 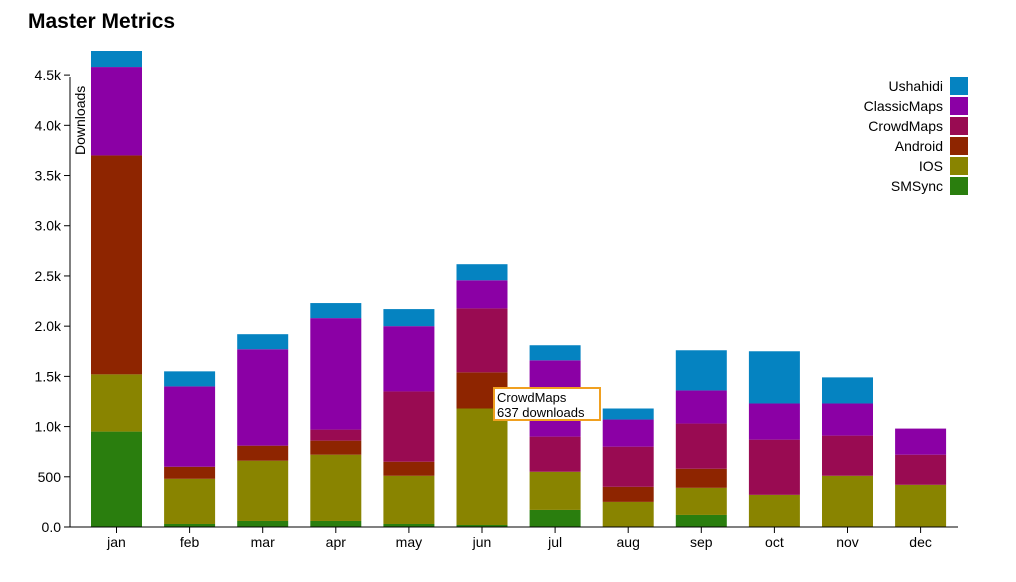 I want to click on bar-crowdmaps-nov, so click(x=847, y=455).